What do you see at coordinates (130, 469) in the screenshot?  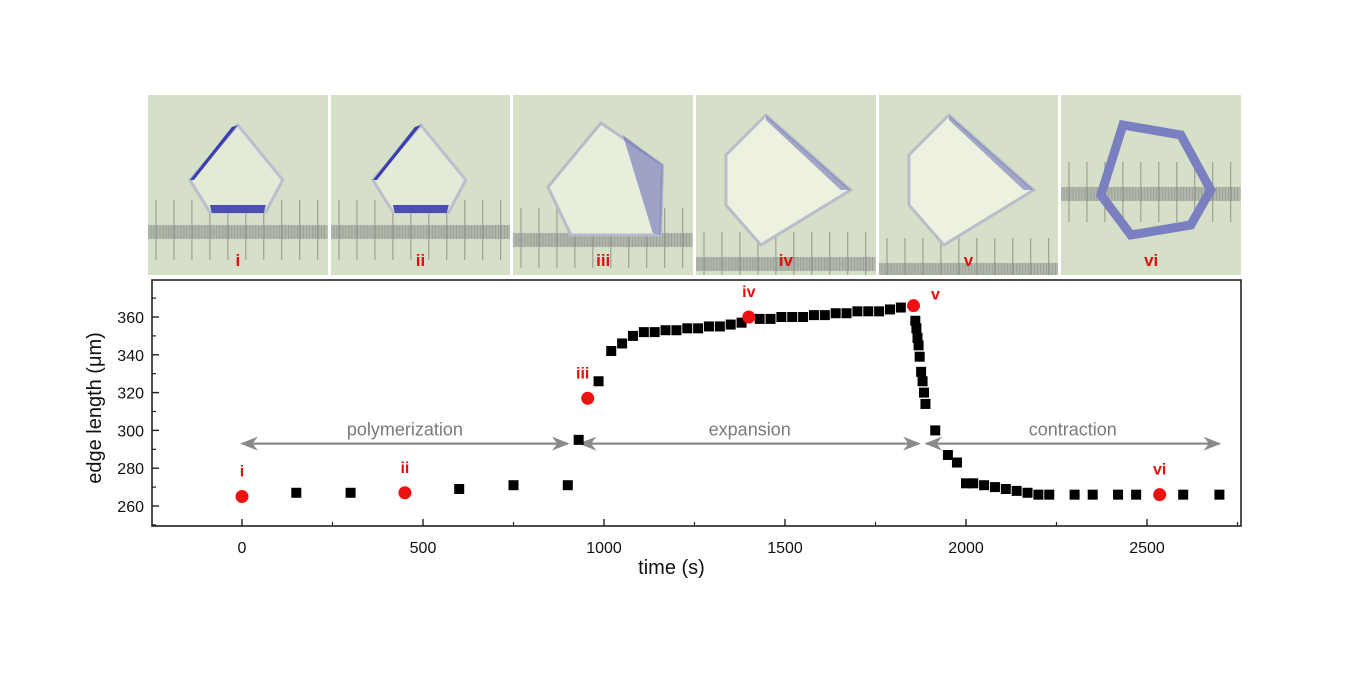 I see `y-tick-label: 280` at bounding box center [130, 469].